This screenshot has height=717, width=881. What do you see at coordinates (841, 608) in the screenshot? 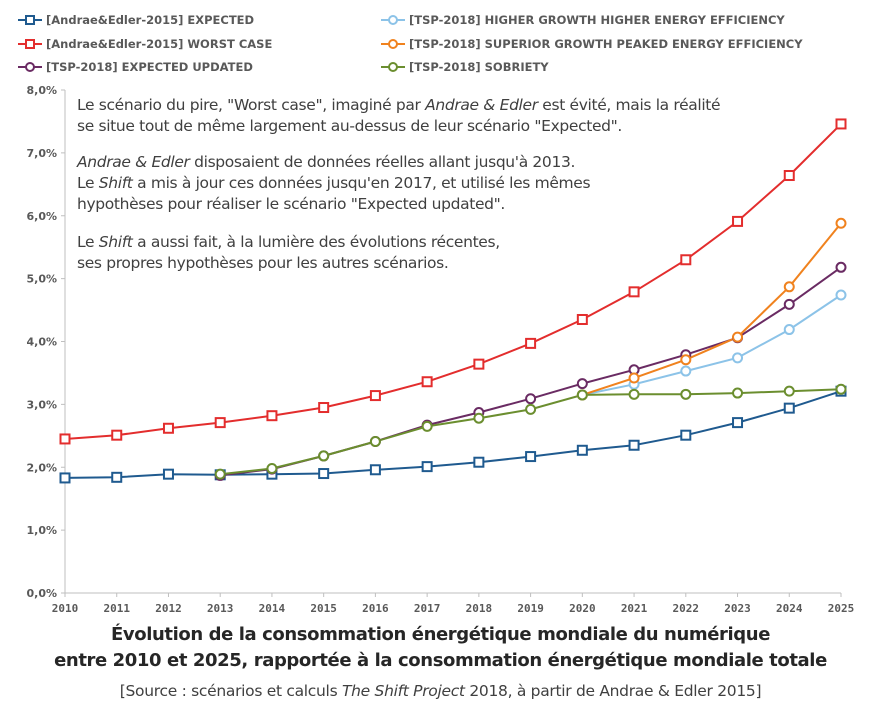
I see `x-tick-label: 2025` at bounding box center [841, 608].